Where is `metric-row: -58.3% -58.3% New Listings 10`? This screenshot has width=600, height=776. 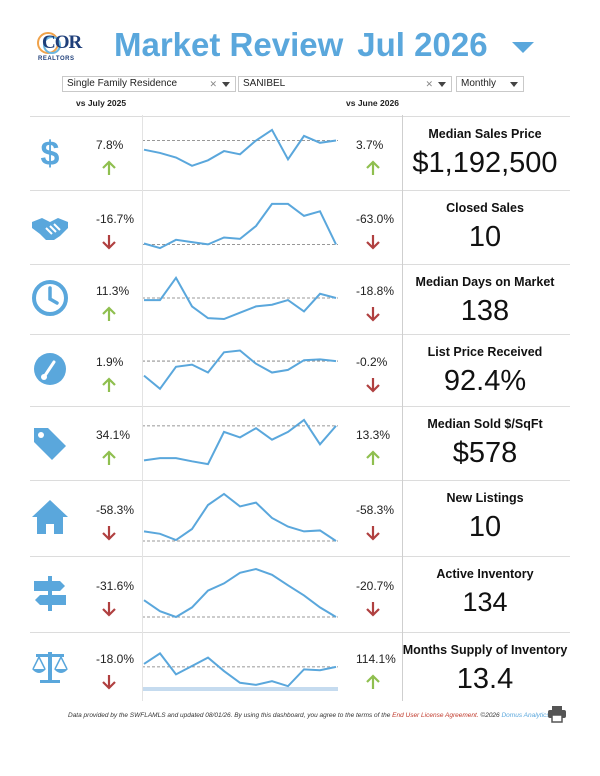
metric-row: -58.3% -58.3% New Listings 10 is located at coordinates (300, 518).